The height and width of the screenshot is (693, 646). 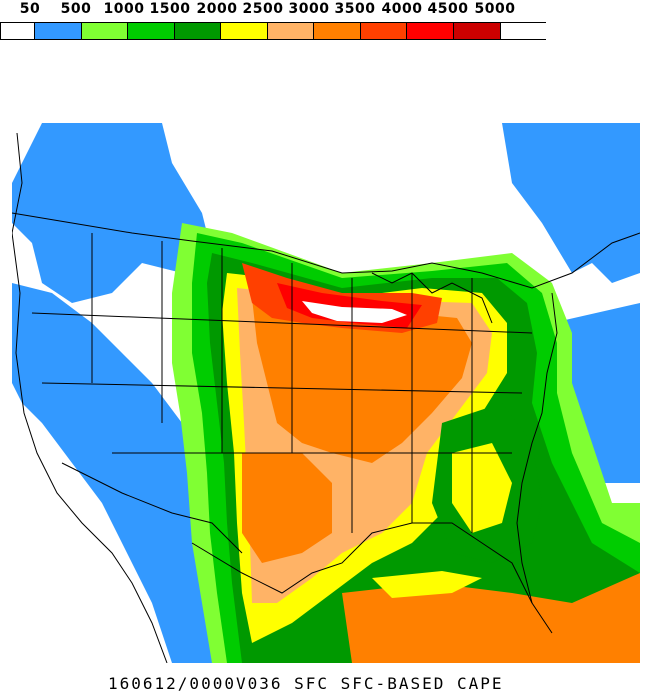 What do you see at coordinates (124, 9) in the screenshot?
I see `legend-label: 1000` at bounding box center [124, 9].